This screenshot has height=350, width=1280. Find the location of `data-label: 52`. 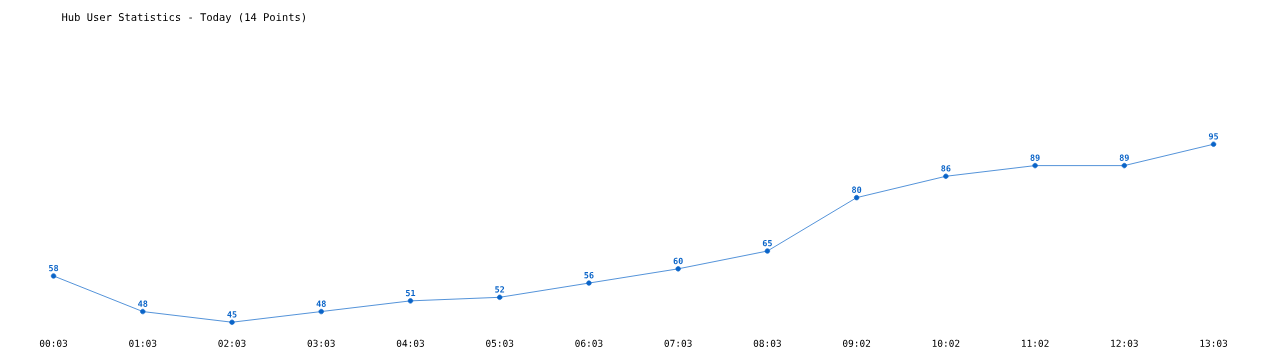

data-label: 52 is located at coordinates (500, 289).